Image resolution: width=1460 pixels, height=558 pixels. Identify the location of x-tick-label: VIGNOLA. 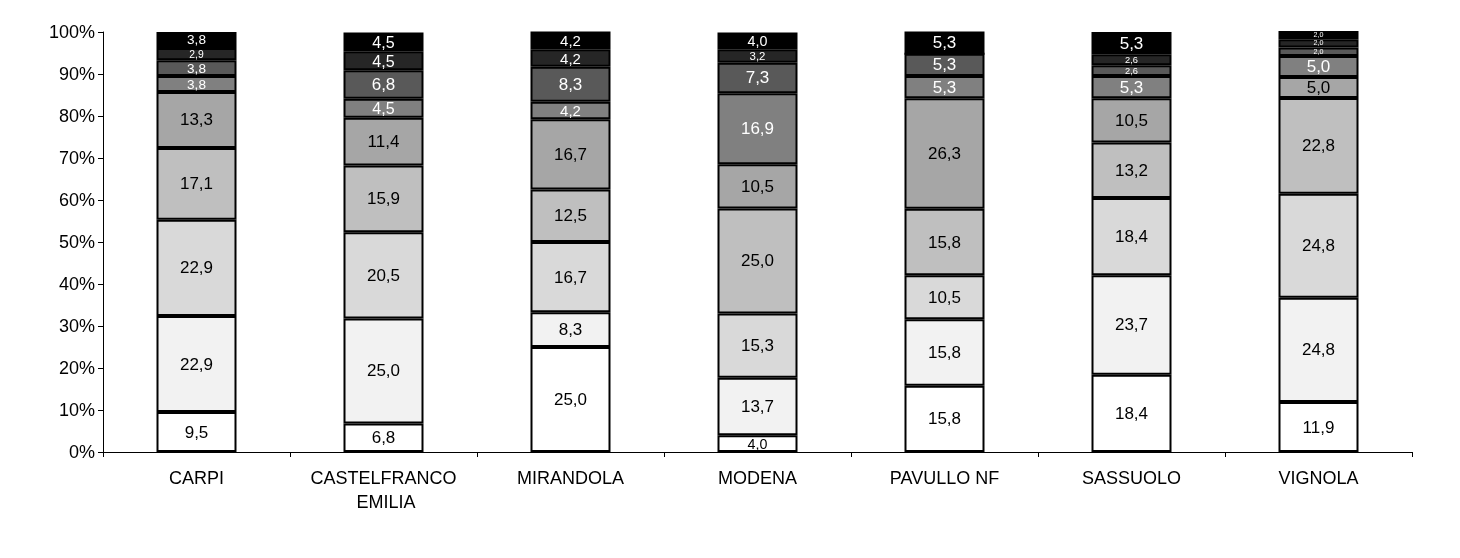
(1318, 478).